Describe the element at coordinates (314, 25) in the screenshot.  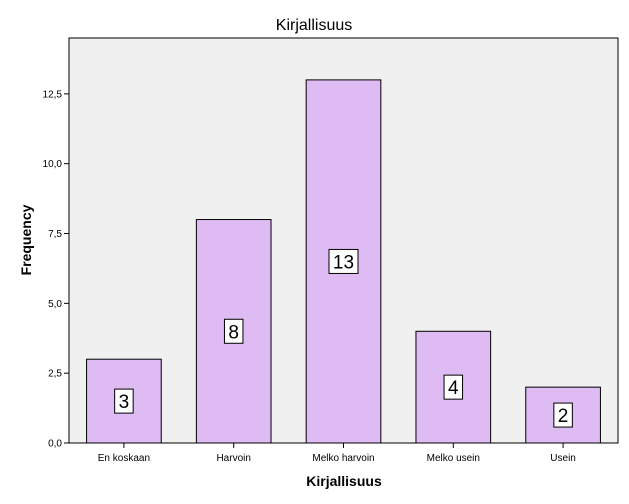
I see `chart-title: Kirjallisuus` at that location.